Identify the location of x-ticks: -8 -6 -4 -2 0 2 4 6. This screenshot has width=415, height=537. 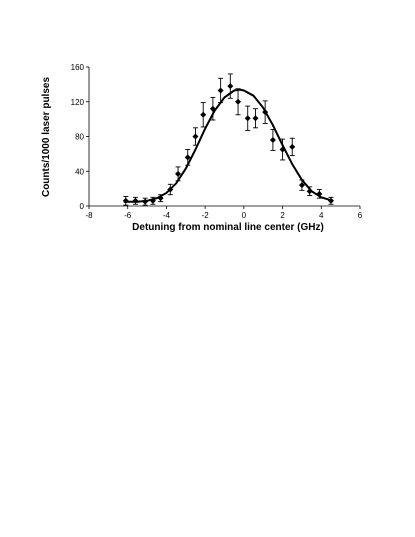
(224, 213).